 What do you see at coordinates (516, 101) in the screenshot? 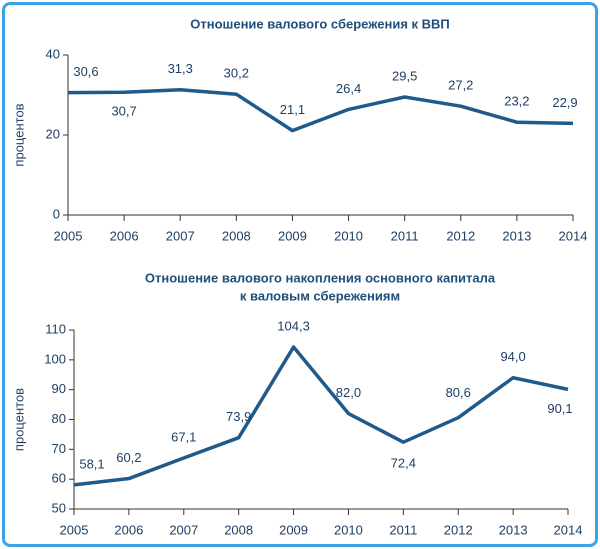
I see `data-label: 23,2` at bounding box center [516, 101].